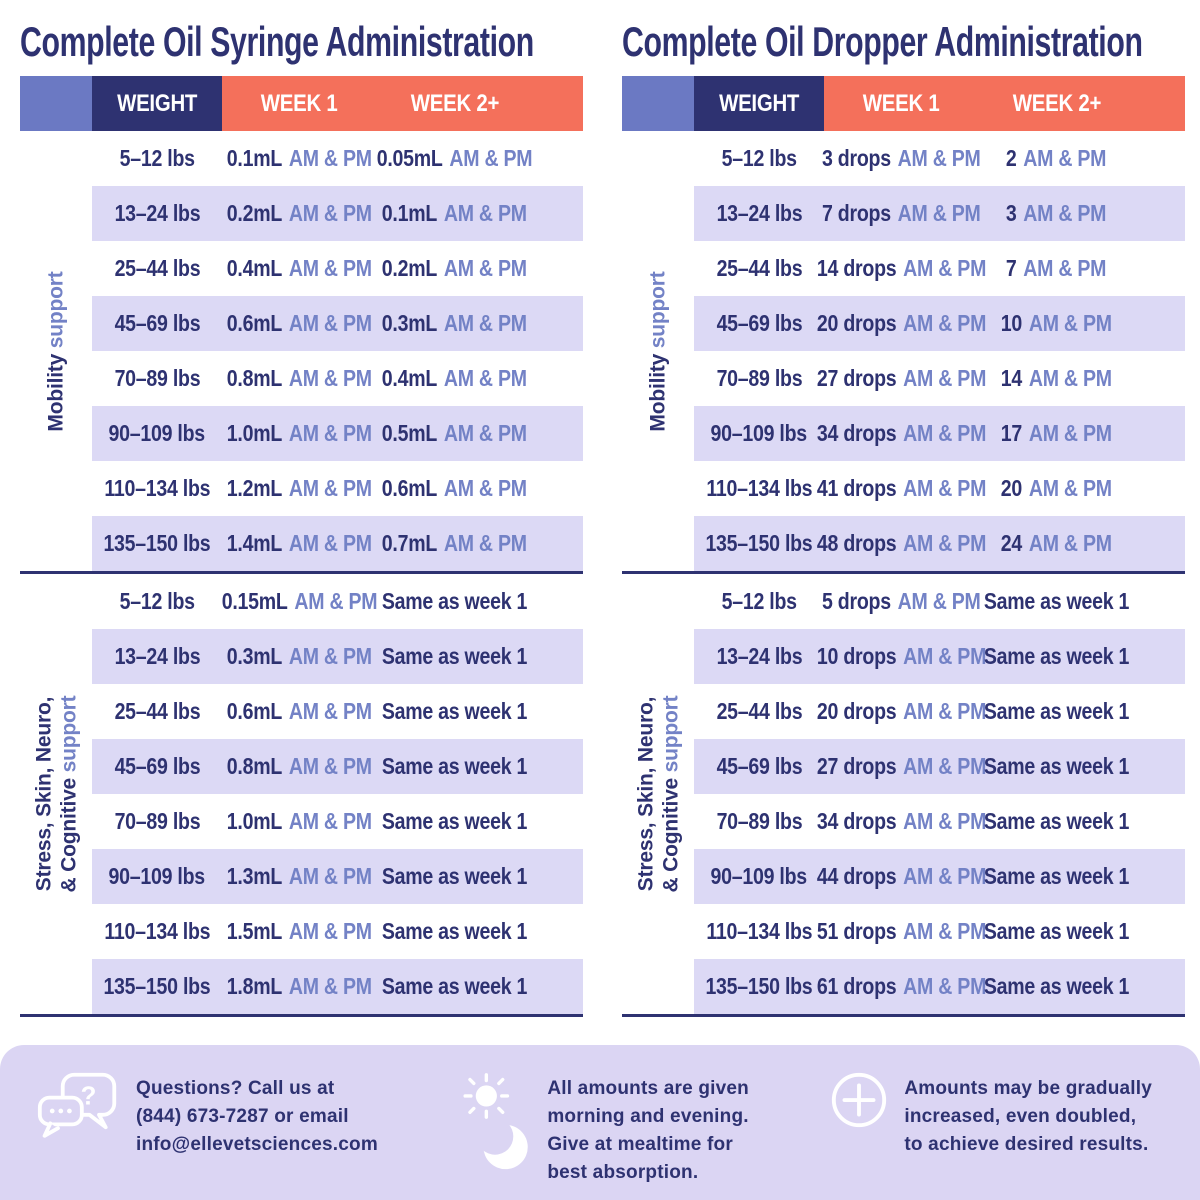  What do you see at coordinates (901, 213) in the screenshot?
I see `week1-cell: 7 drops AM & PM` at bounding box center [901, 213].